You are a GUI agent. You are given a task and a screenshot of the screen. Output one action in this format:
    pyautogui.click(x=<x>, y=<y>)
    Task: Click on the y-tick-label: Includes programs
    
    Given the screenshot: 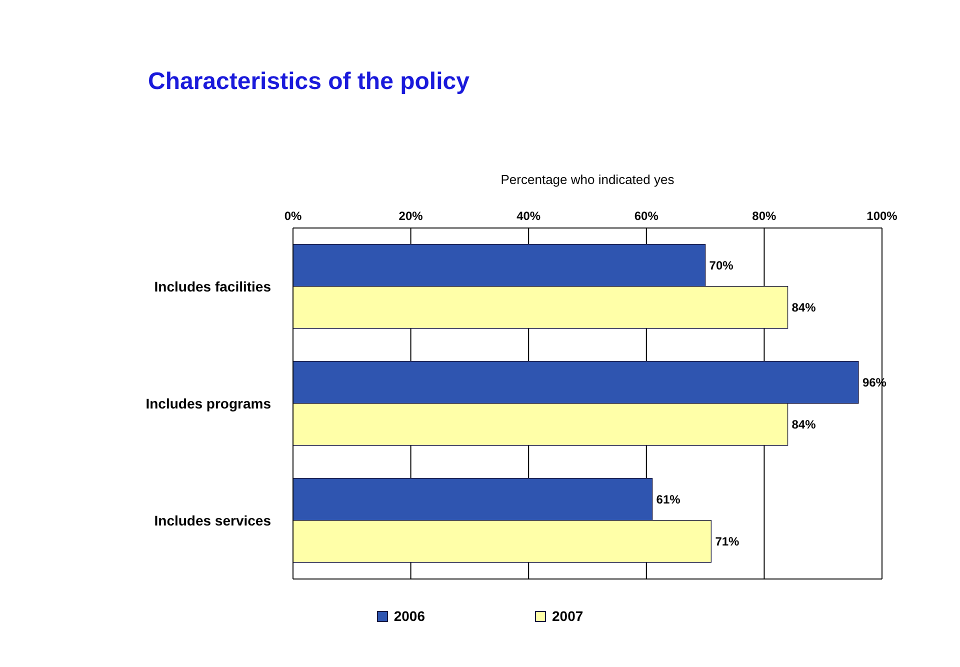 What is the action you would take?
    pyautogui.click(x=209, y=403)
    